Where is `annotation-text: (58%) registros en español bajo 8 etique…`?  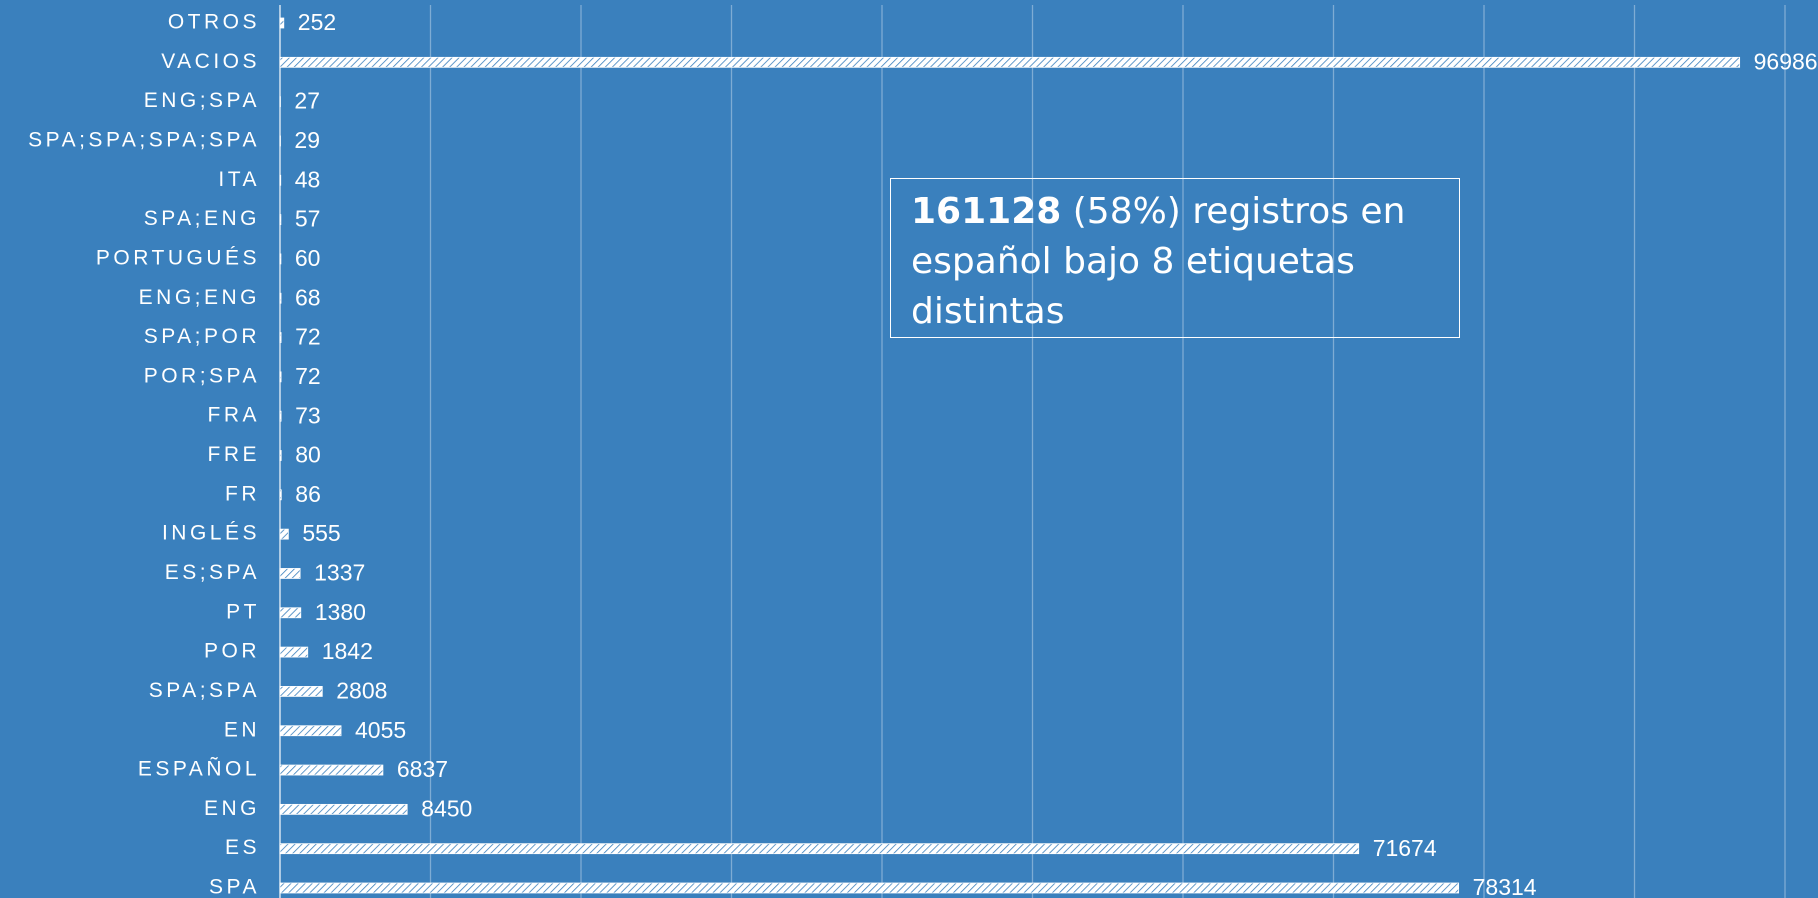 annotation-text: (58%) registros en español bajo 8 etique… is located at coordinates (1158, 261).